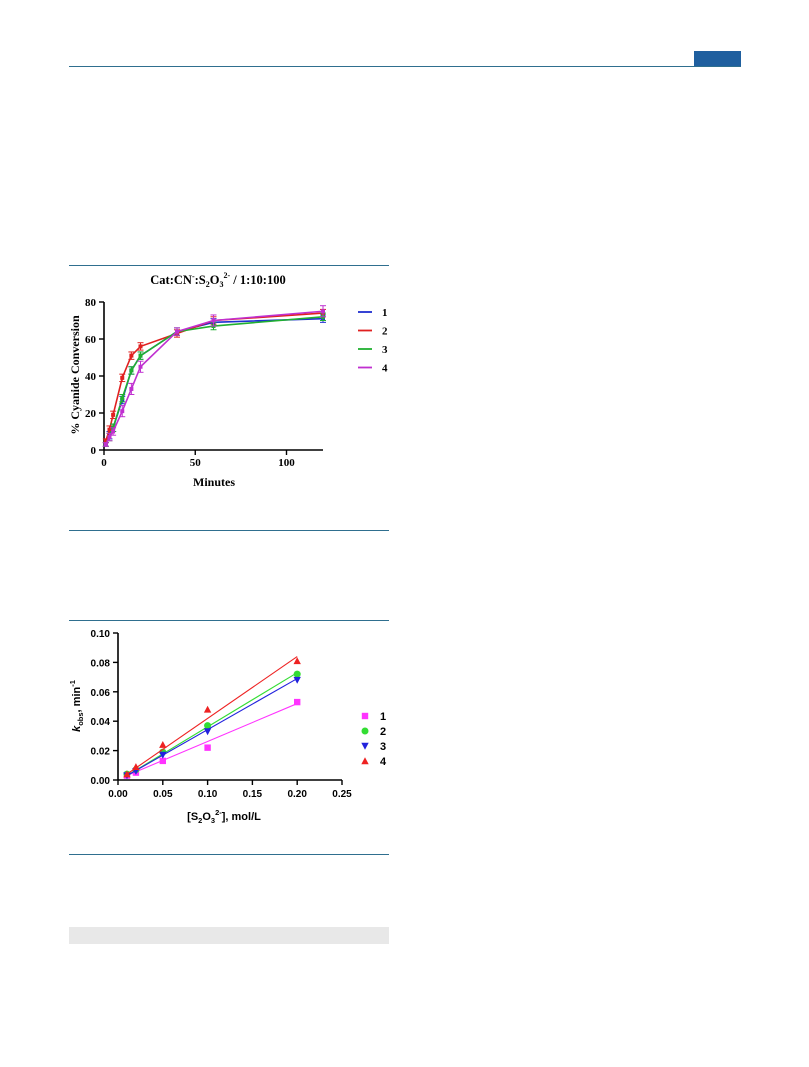  What do you see at coordinates (229, 530) in the screenshot?
I see `figure1-bottom-rule` at bounding box center [229, 530].